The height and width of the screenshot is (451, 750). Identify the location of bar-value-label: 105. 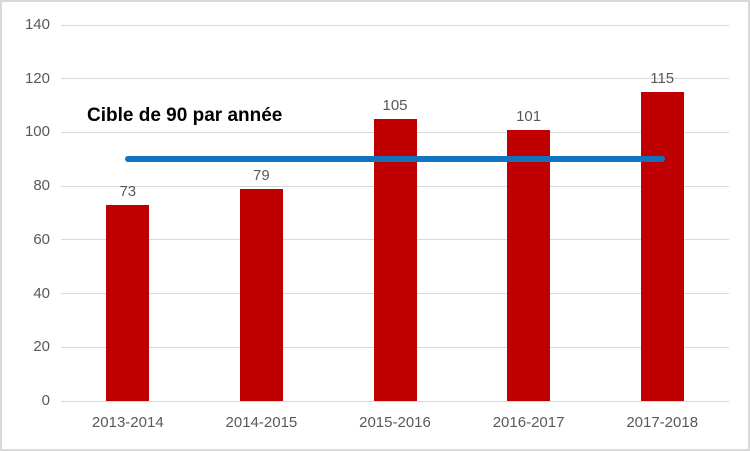
(395, 105).